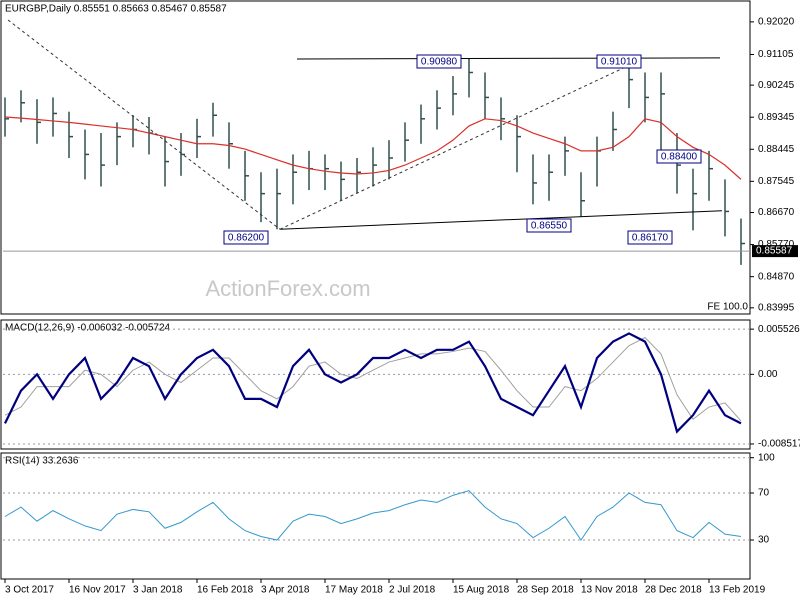 The width and height of the screenshot is (800, 605). I want to click on signal-line, so click(373, 379).